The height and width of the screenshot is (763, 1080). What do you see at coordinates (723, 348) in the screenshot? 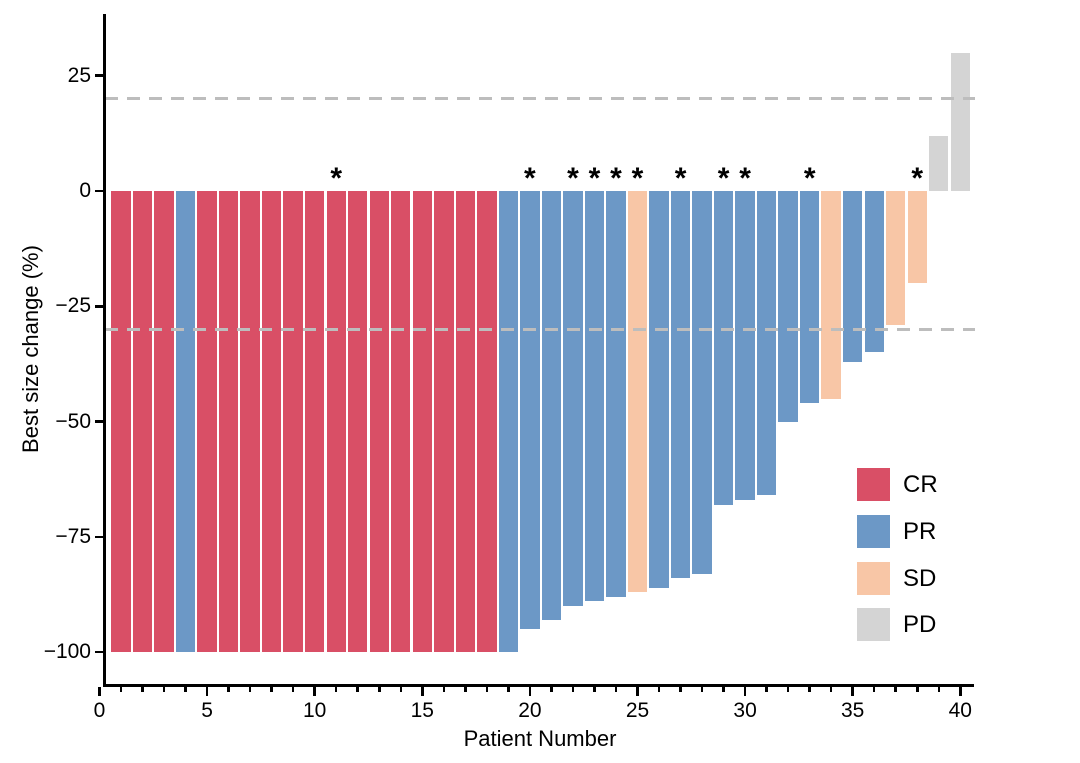
I see `bar-patient-29-pr` at bounding box center [723, 348].